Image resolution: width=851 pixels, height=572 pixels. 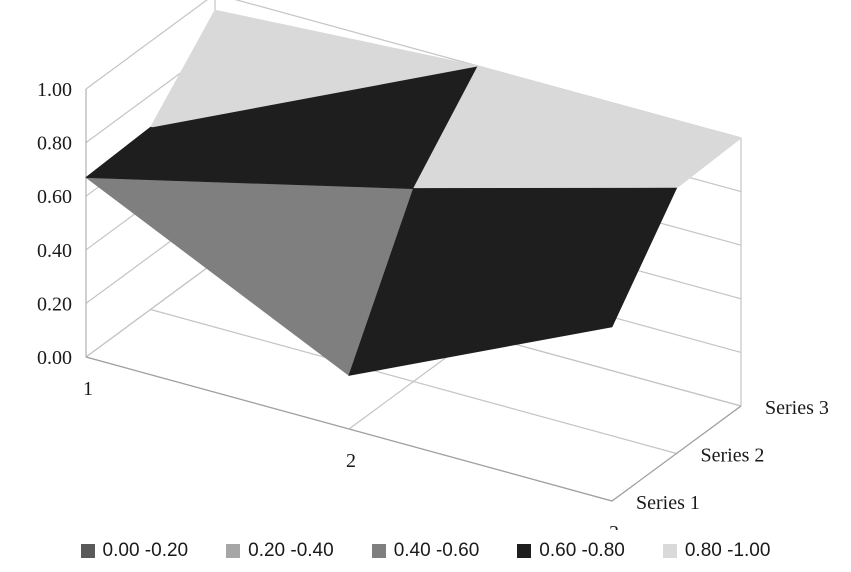 I want to click on z-tick-label: 1.00, so click(x=54, y=90).